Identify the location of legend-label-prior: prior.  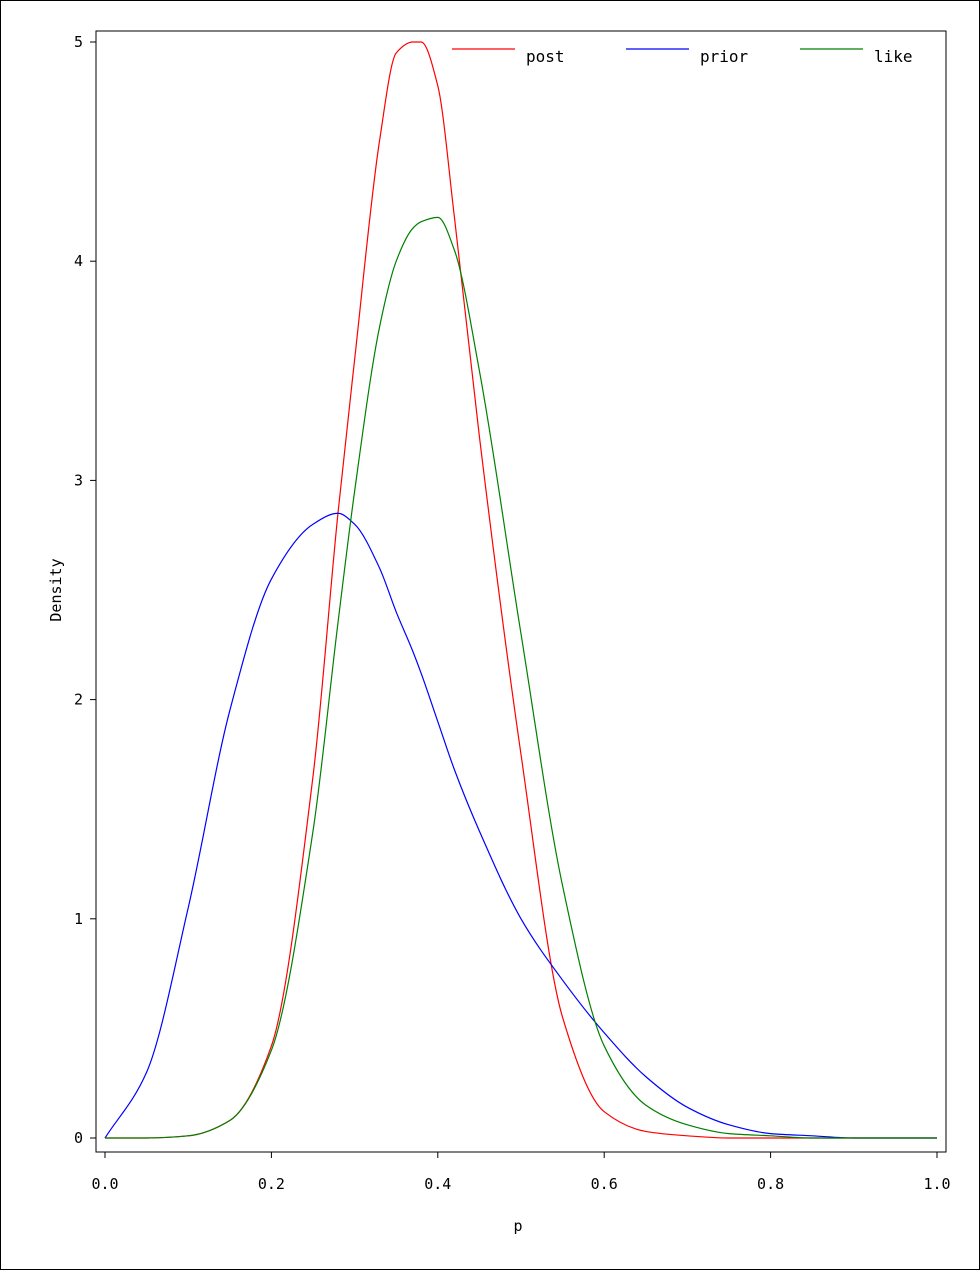
(724, 56).